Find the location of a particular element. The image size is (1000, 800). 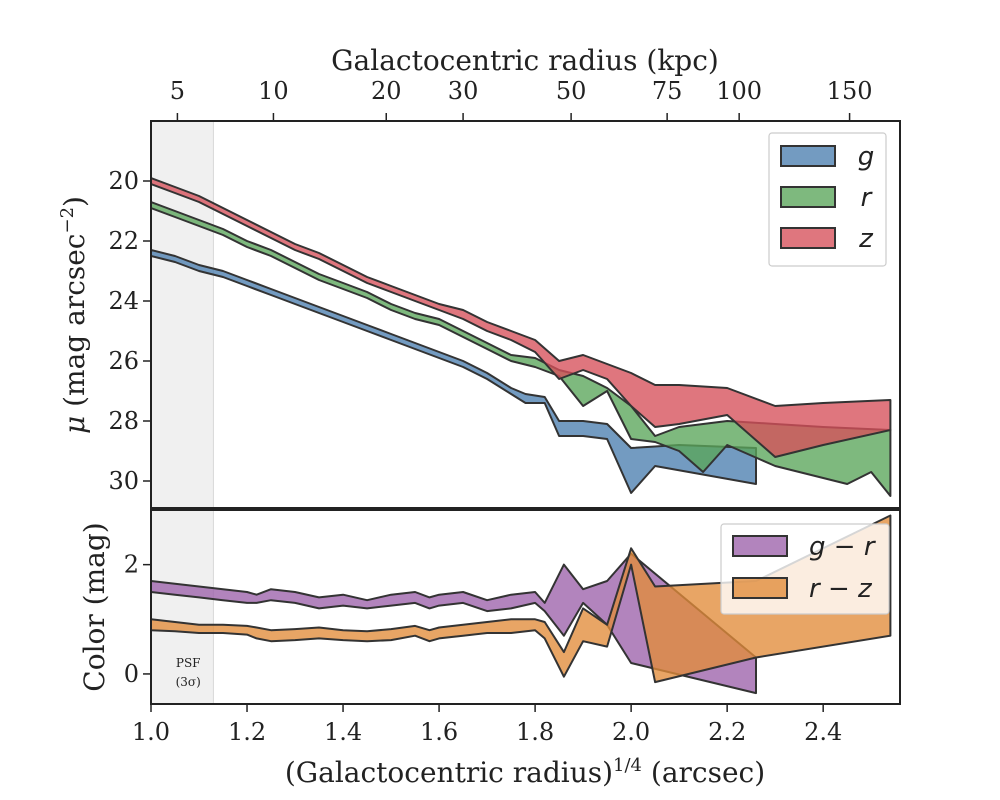

top-tick-label: 100 is located at coordinates (739, 91).